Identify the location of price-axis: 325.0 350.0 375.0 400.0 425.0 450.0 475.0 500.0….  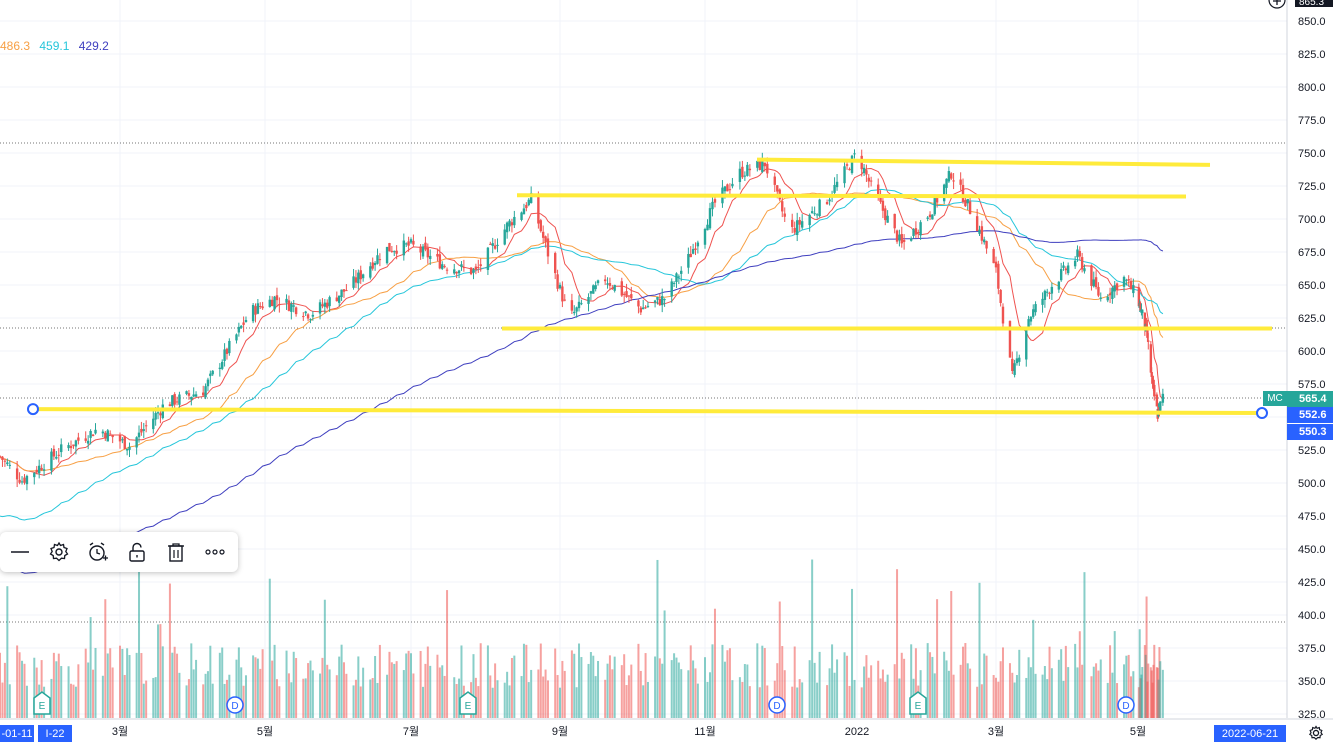
(1309, 360).